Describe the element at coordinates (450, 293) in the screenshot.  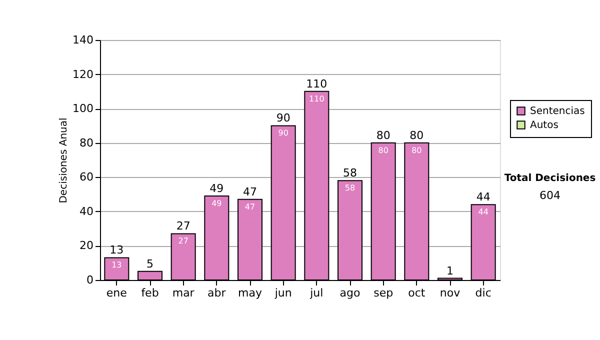
I see `x-tick-label: nov` at that location.